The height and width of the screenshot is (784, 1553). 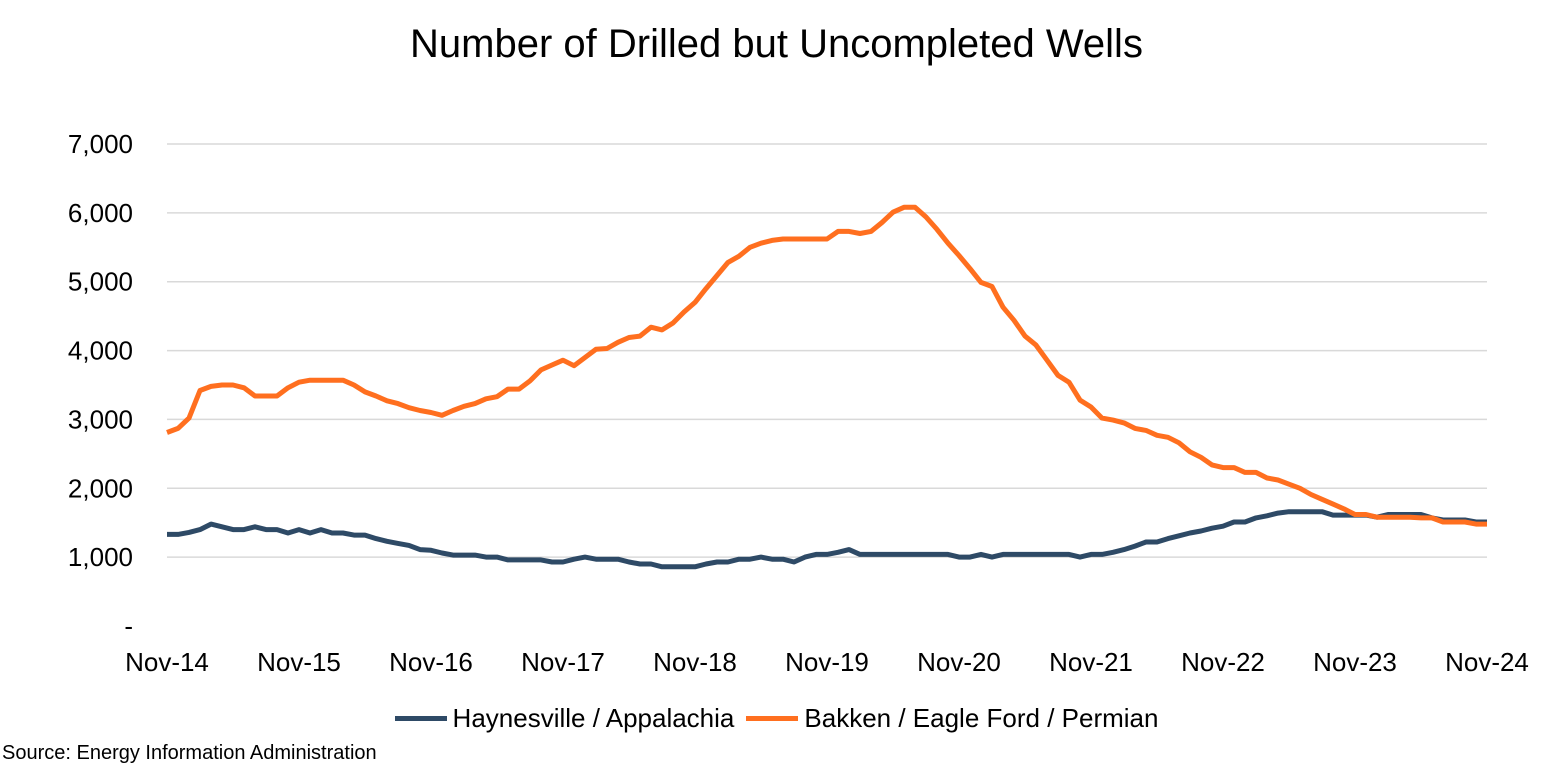 I want to click on y-axis-ticks: - 1,000 2,000 3,000 4,000 5,000 6,000 7,000, so click(x=100, y=385).